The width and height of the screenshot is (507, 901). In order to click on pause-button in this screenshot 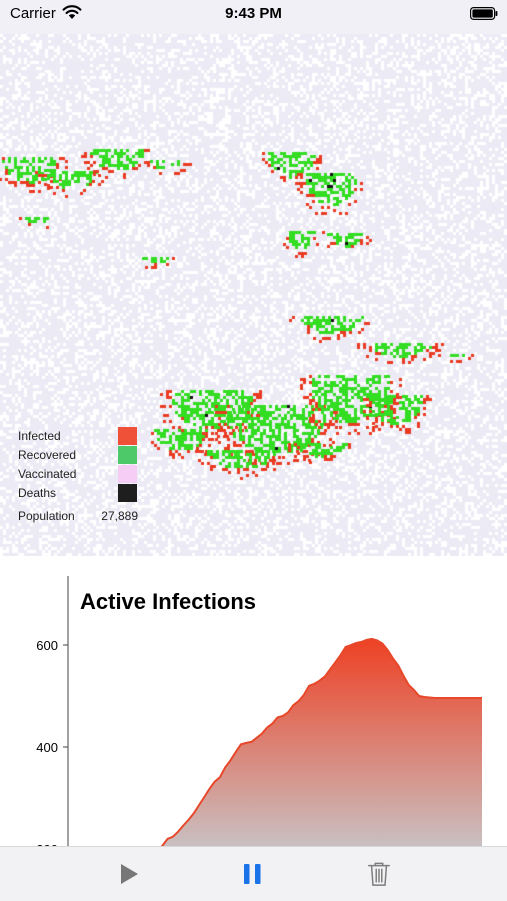, I will do `click(253, 874)`.